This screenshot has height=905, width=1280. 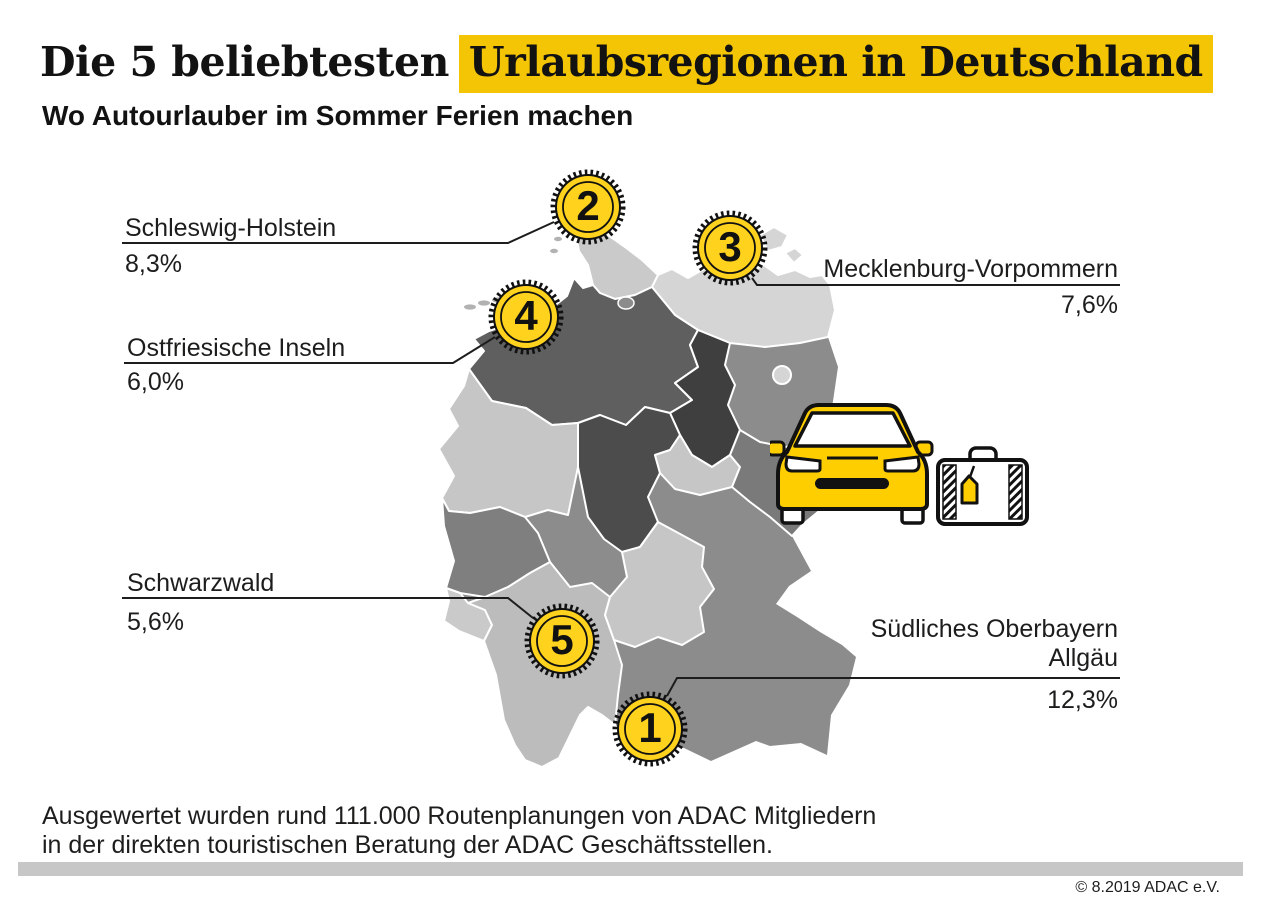 I want to click on region-label-suedliches-oberbayern: Südliches Oberbayern, so click(x=994, y=629).